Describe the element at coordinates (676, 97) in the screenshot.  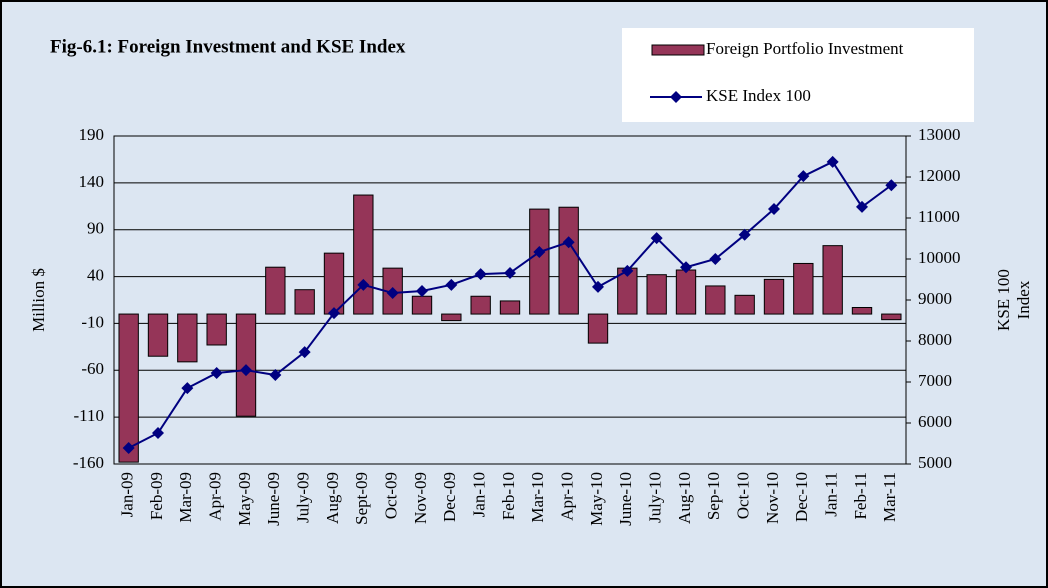
I see `legend-marker` at that location.